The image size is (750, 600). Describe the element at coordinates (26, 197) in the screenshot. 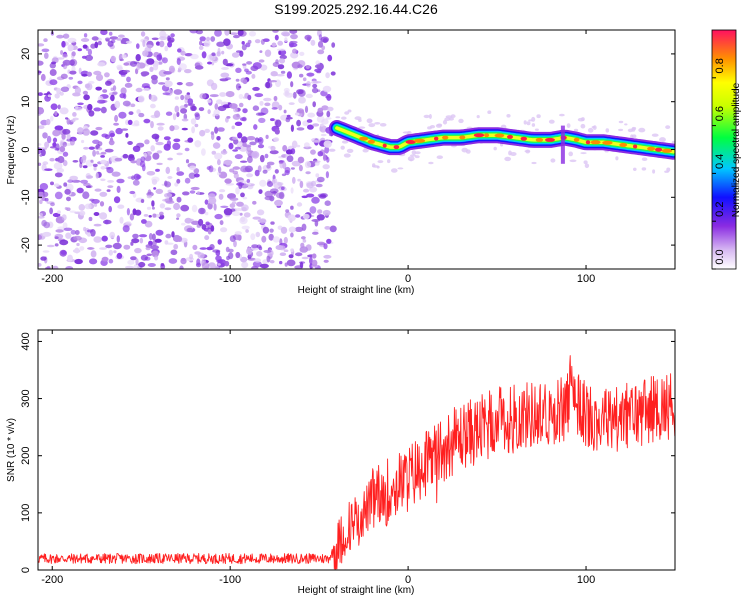

I see `spectrogram-y-tick-label: -10` at that location.